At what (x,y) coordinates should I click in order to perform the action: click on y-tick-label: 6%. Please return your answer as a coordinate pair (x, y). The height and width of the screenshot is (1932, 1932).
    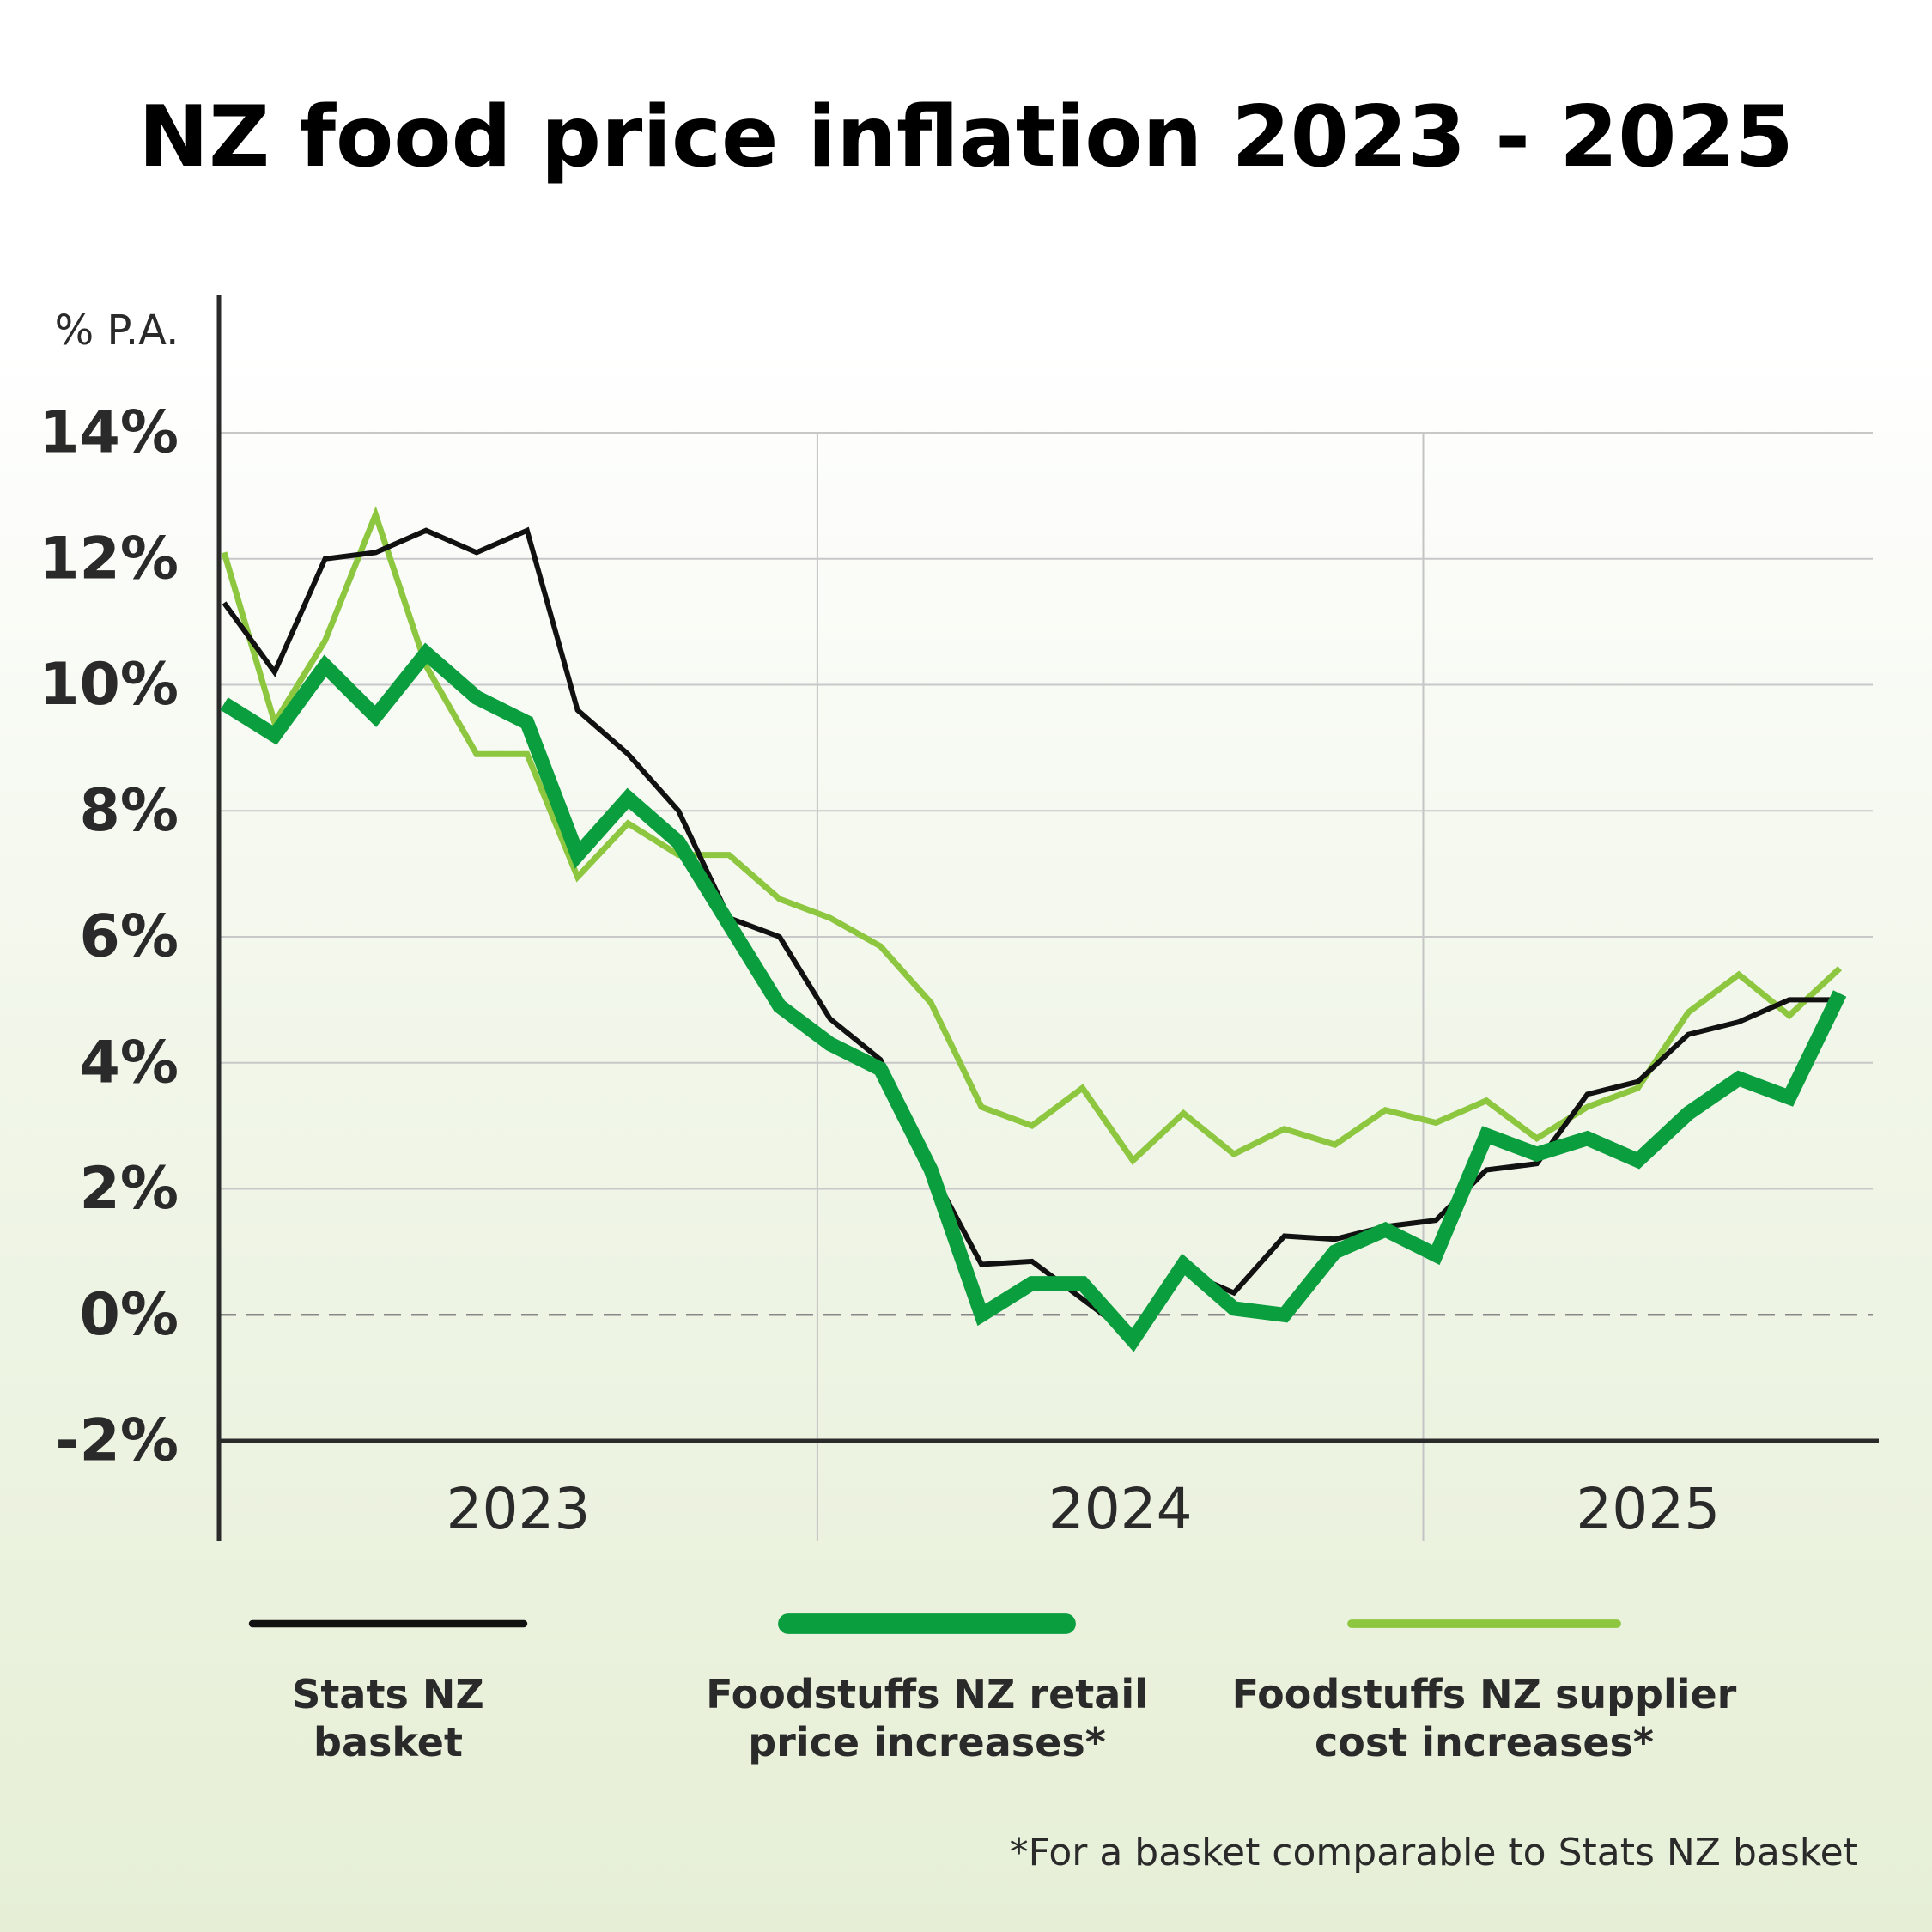
    Looking at the image, I should click on (129, 937).